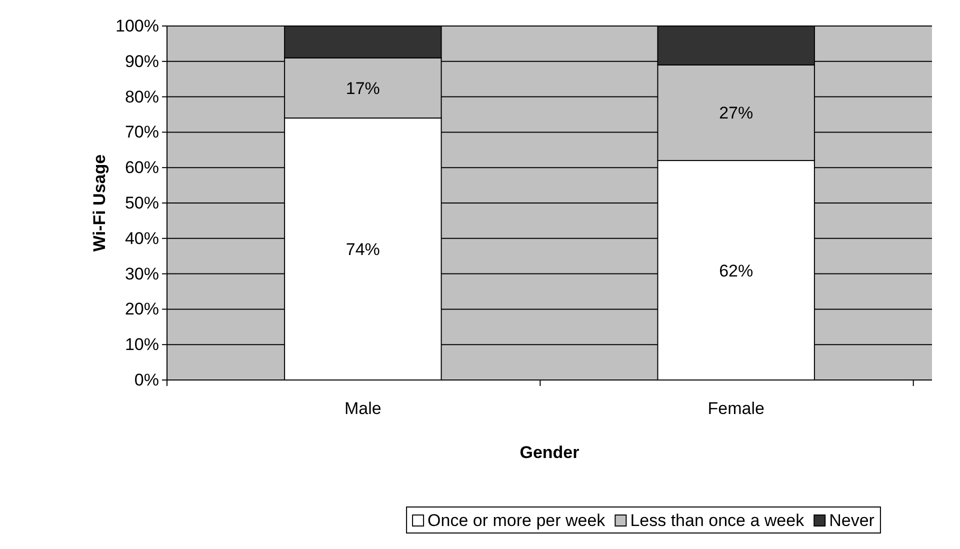 The width and height of the screenshot is (960, 549). I want to click on x-axis-title: Gender, so click(550, 452).